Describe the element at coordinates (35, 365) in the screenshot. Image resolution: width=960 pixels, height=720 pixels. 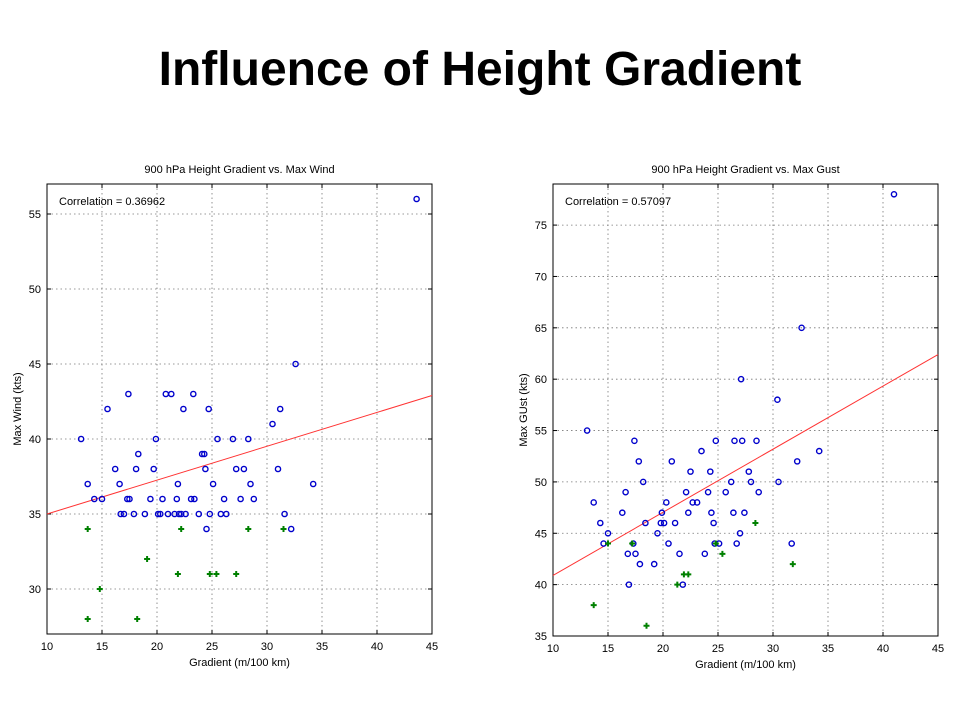
I see `y-tick-label: 45` at that location.